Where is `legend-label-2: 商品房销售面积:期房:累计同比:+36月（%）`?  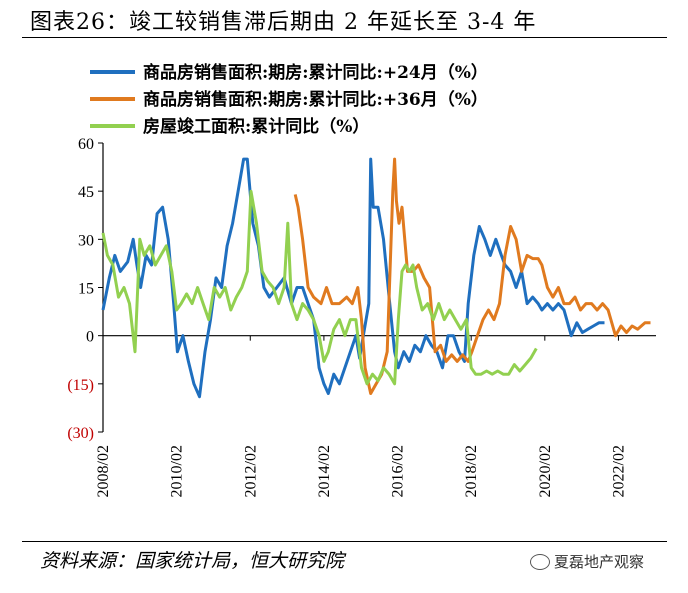
legend-label-2: 商品房销售面积:期房:累计同比:+36月（%） is located at coordinates (315, 99).